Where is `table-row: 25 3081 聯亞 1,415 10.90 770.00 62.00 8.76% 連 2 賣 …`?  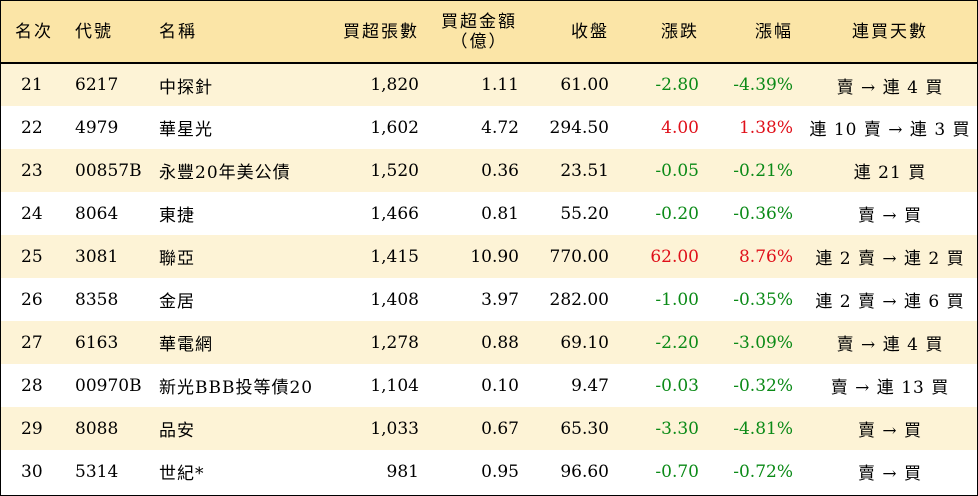 table-row: 25 3081 聯亞 1,415 10.90 770.00 62.00 8.76% 連 2 賣 … is located at coordinates (489, 256).